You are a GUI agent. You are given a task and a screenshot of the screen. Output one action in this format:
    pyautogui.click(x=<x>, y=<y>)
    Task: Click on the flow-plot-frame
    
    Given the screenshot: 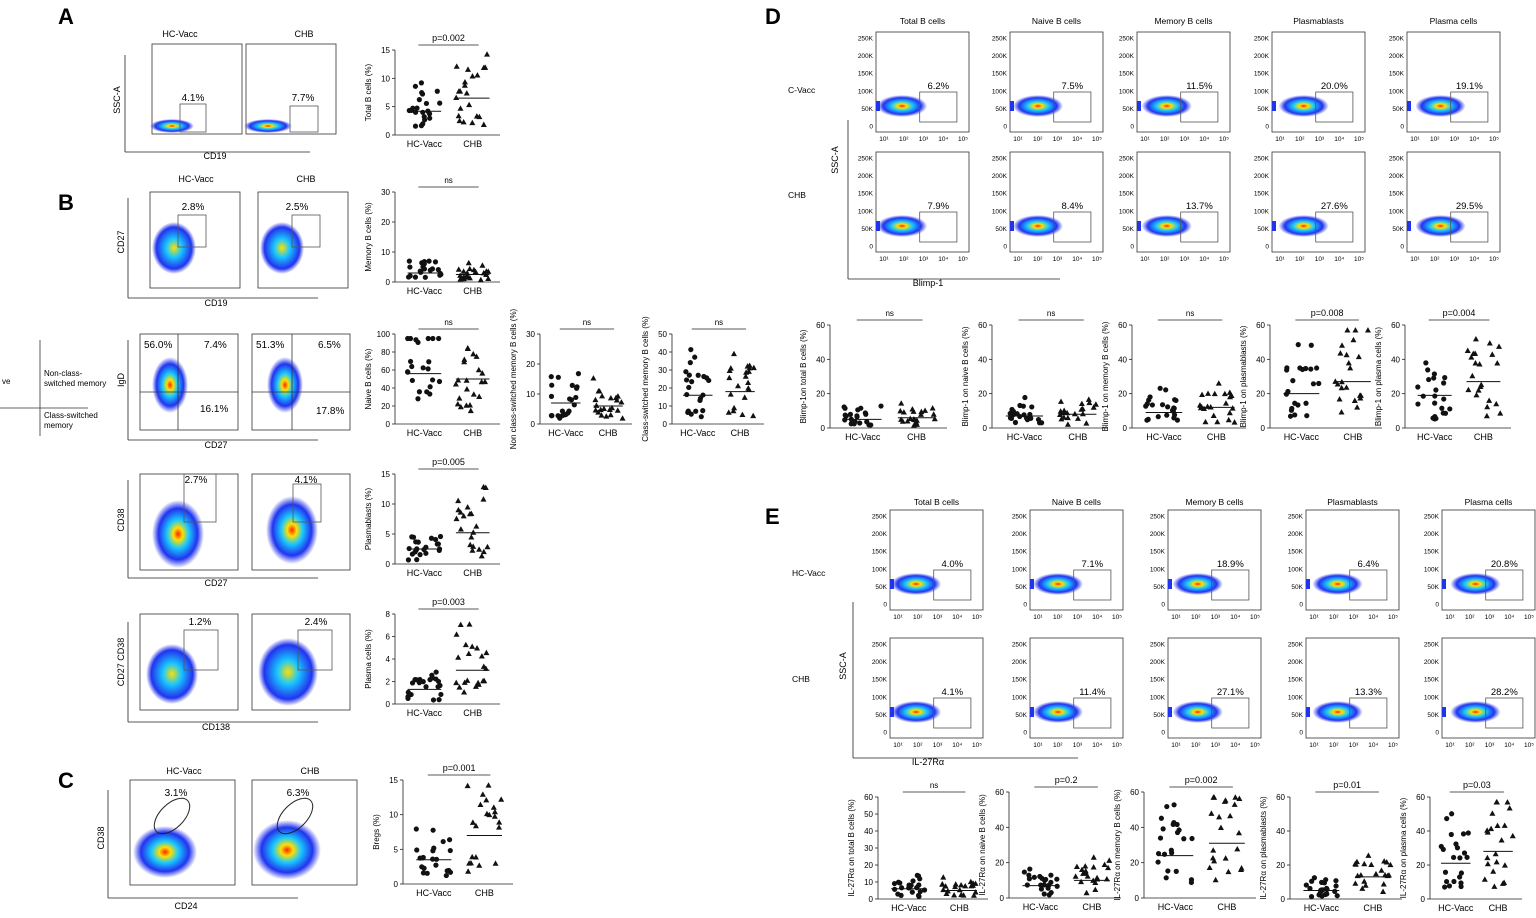 What is the action you would take?
    pyautogui.click(x=1183, y=82)
    